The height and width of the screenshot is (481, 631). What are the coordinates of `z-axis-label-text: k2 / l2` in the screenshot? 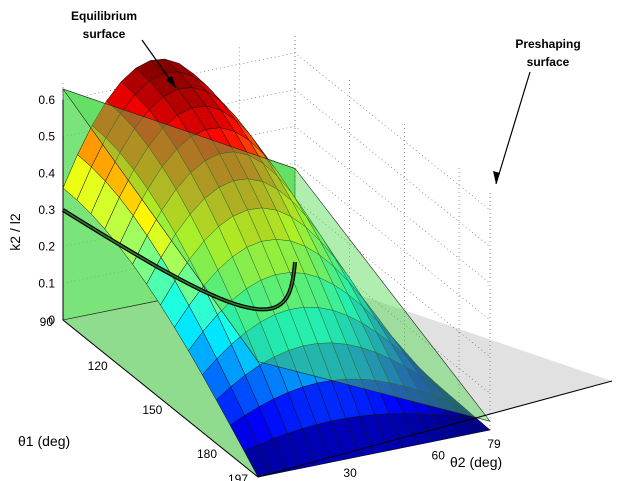 It's located at (15, 232).